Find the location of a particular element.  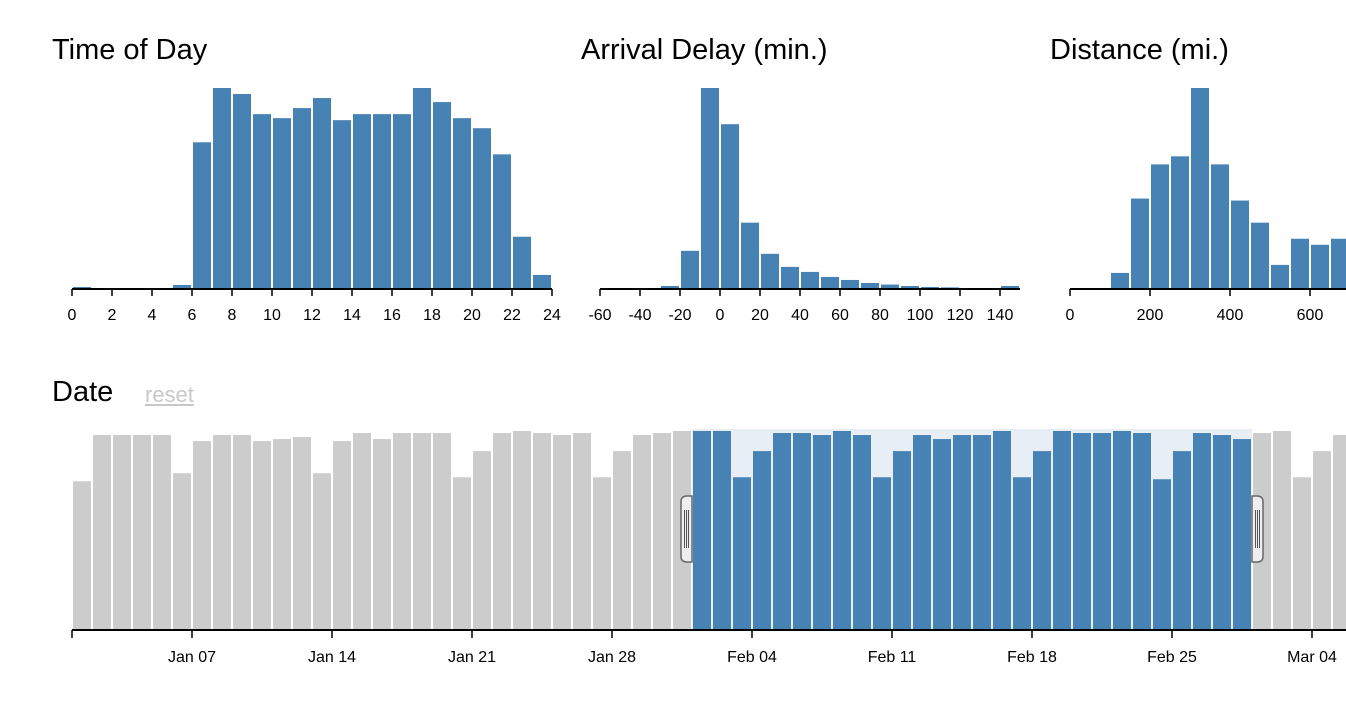

time-of-day-chart: 0 2 4 6 8 10 12 14 16 18 20 22 24 is located at coordinates (315, 210).